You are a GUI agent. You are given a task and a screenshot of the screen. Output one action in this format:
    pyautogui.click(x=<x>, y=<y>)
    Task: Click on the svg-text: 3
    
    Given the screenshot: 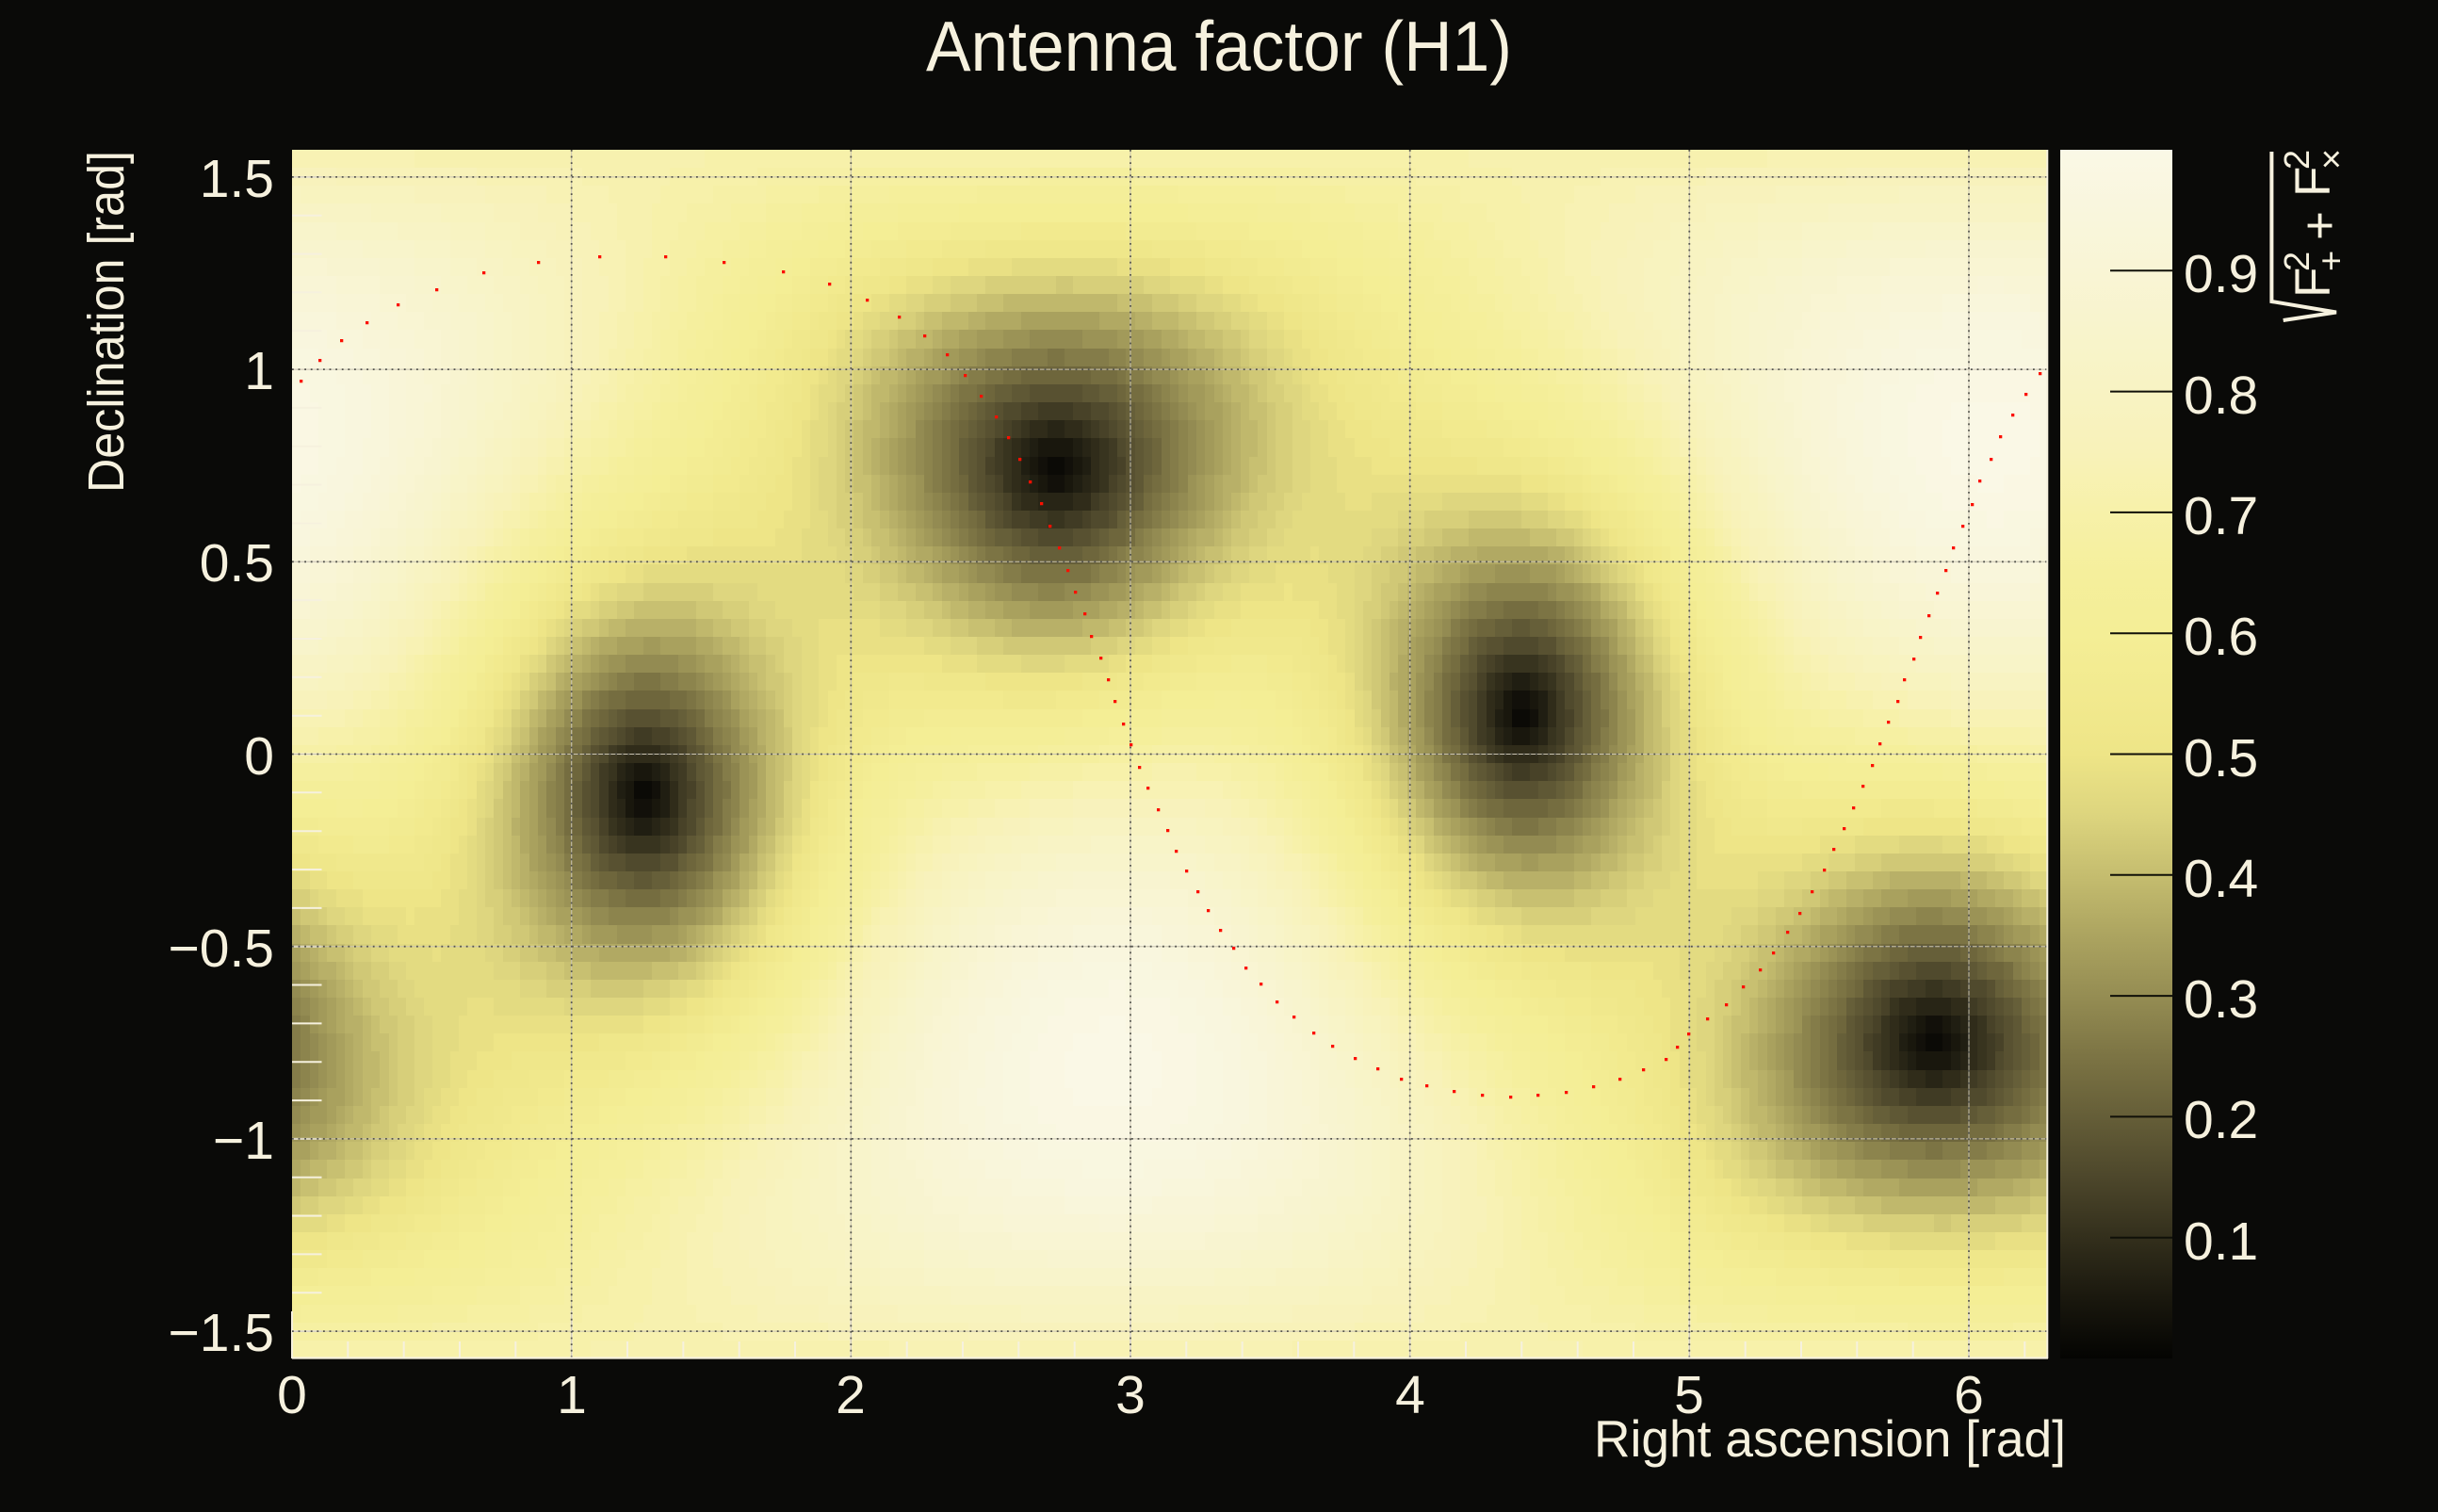 What is the action you would take?
    pyautogui.click(x=1130, y=1395)
    